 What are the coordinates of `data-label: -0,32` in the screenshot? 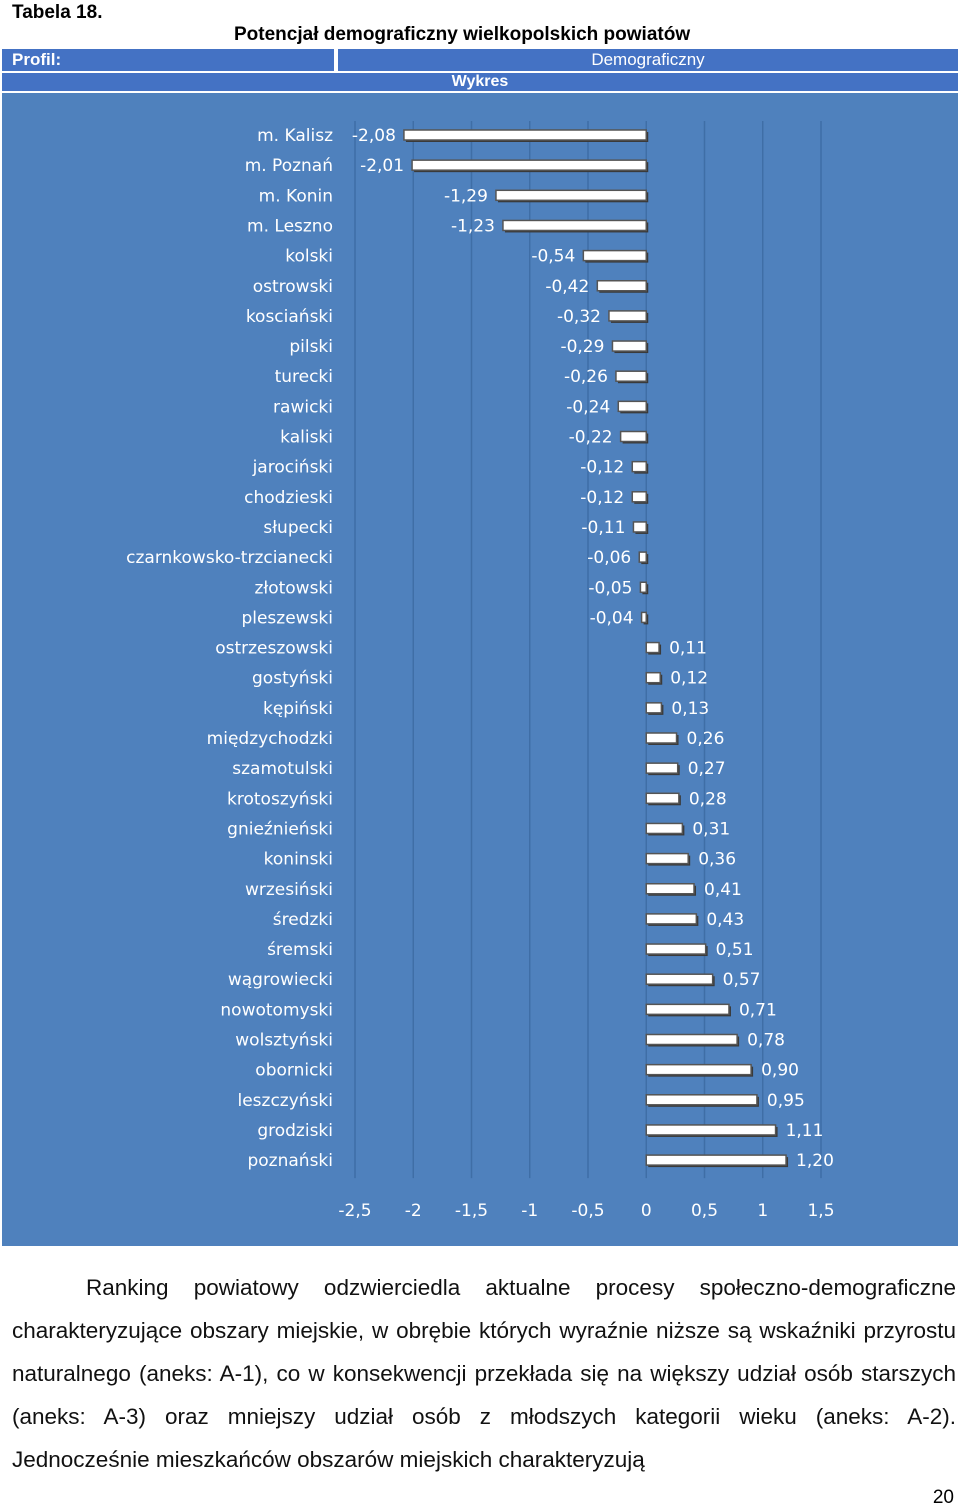 It's located at (579, 317).